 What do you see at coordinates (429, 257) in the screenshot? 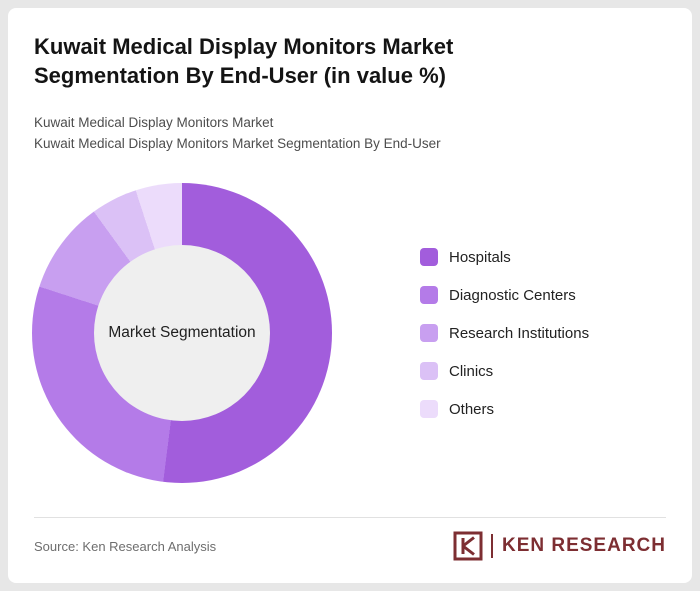
I see `legend-swatch-hospitals` at bounding box center [429, 257].